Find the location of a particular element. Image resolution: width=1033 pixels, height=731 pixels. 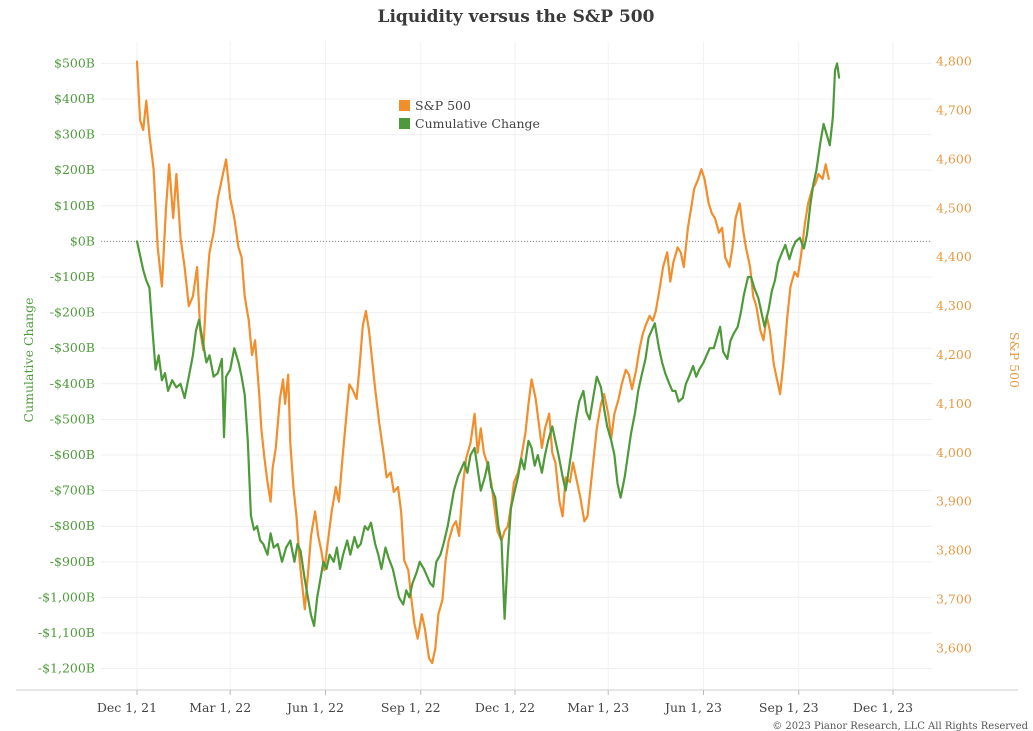

left-tick-label: -$1,200B is located at coordinates (66, 668).